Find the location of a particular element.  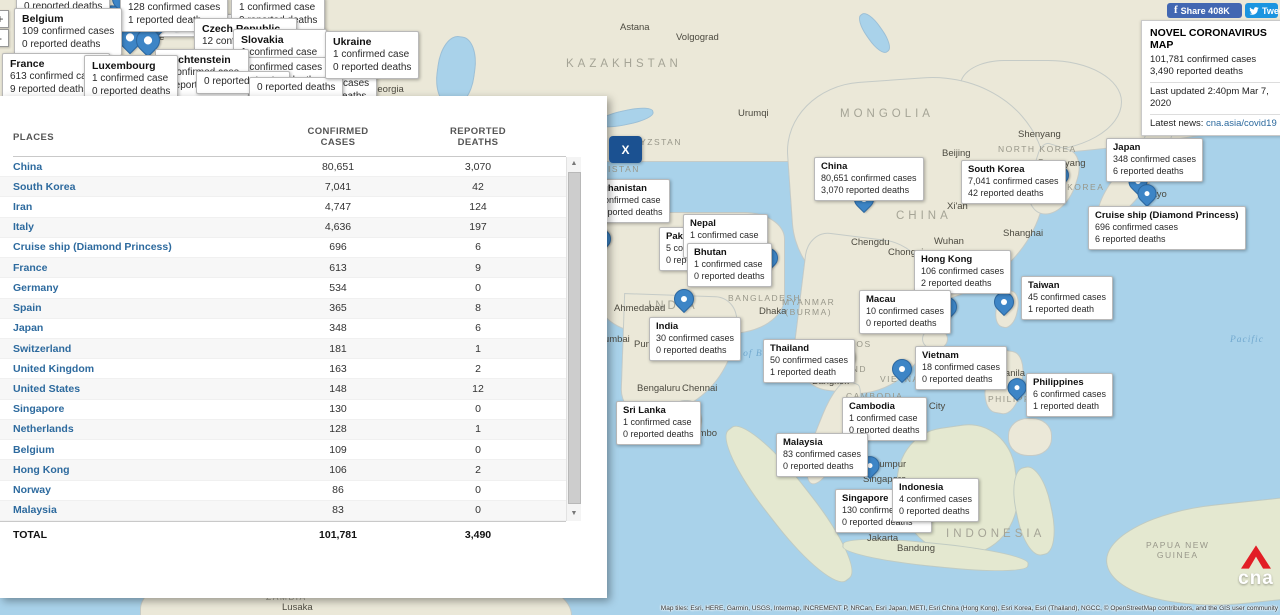

scroll-up-icon: ▲ is located at coordinates (574, 163).